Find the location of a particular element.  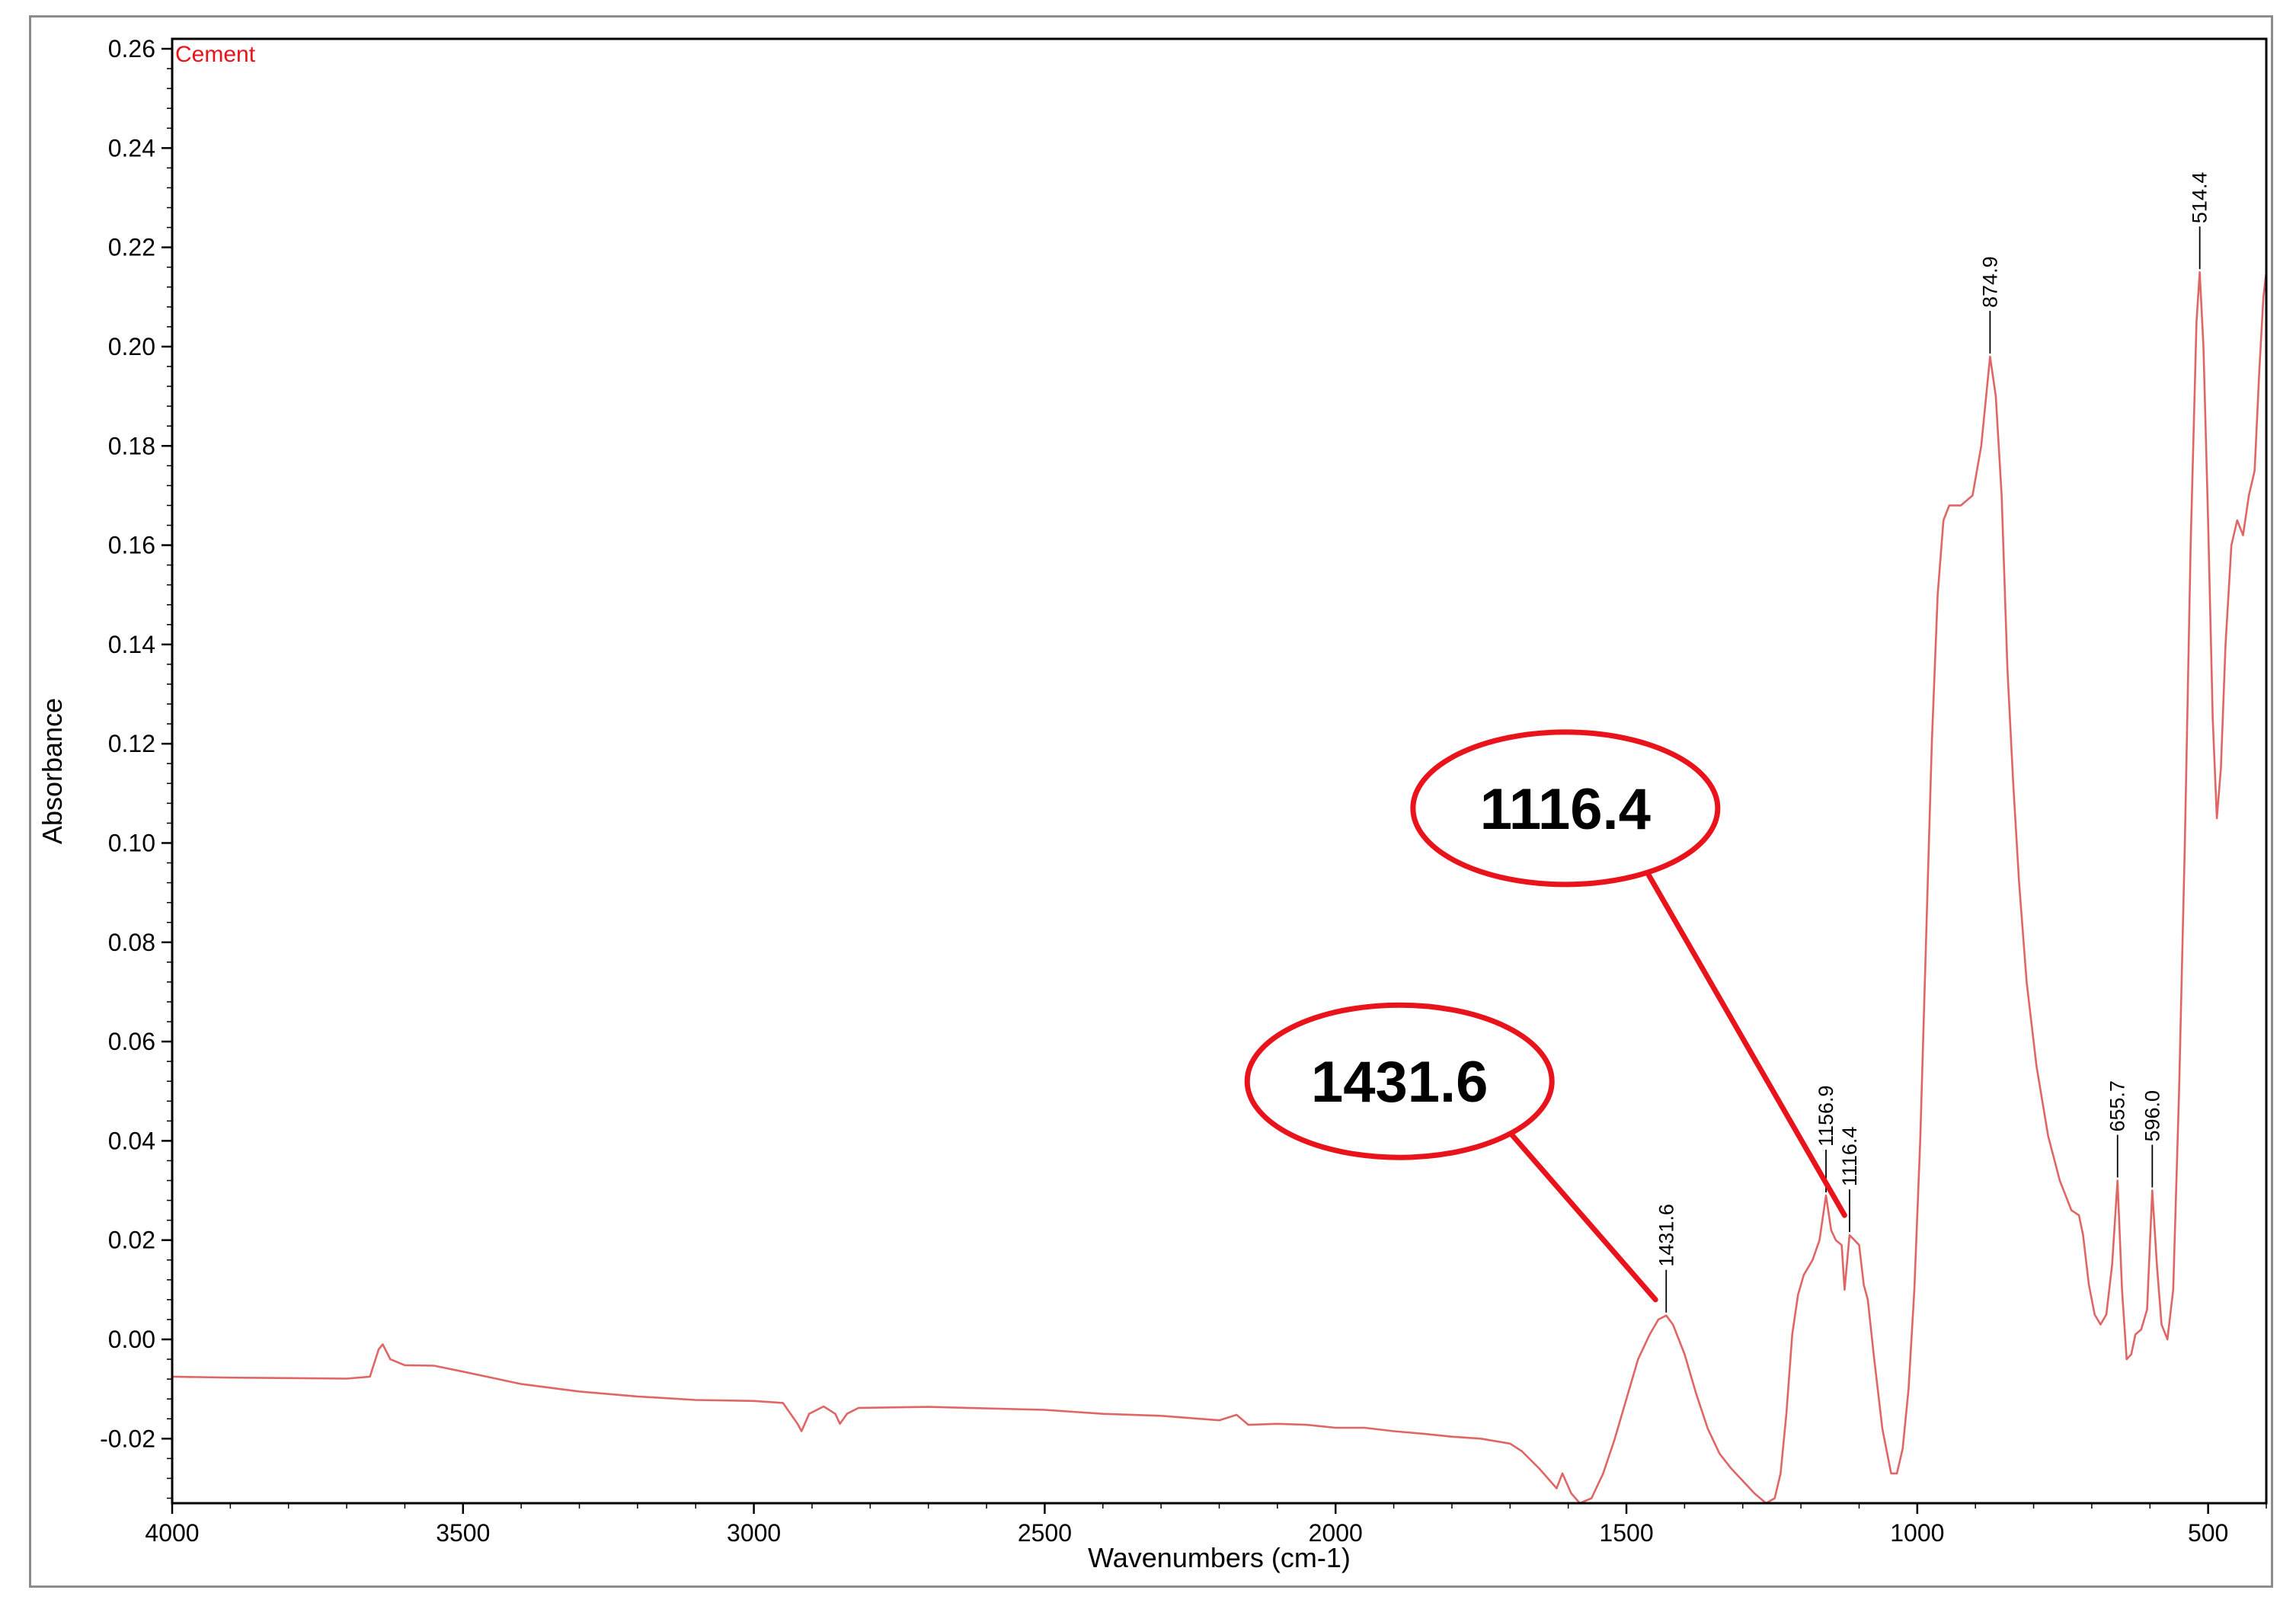

callouts: 1431.6 1116.4 is located at coordinates (1545, 1016).